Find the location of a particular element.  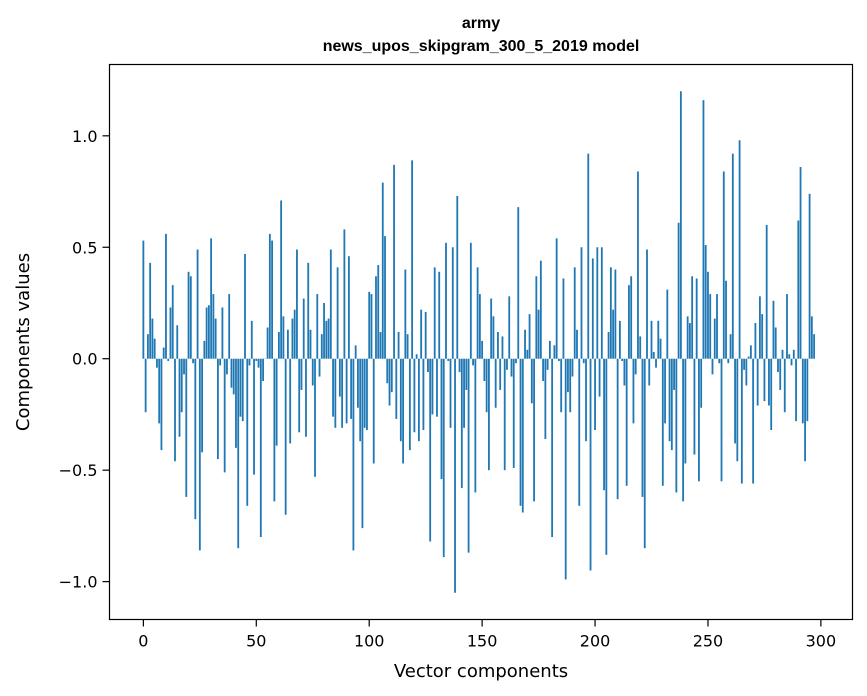

x-tick-label: 150 is located at coordinates (482, 641).